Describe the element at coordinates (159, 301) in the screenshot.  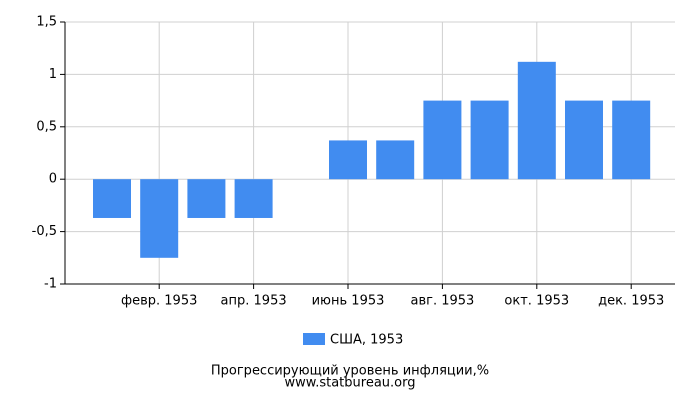
I see `x-tick-label: февр. 1953` at that location.